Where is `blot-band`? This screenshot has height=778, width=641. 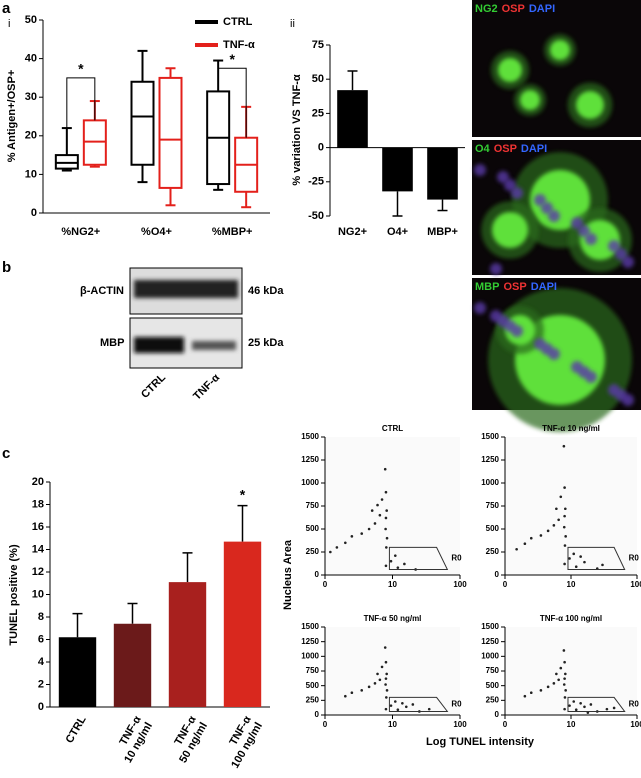 blot-band is located at coordinates (159, 345).